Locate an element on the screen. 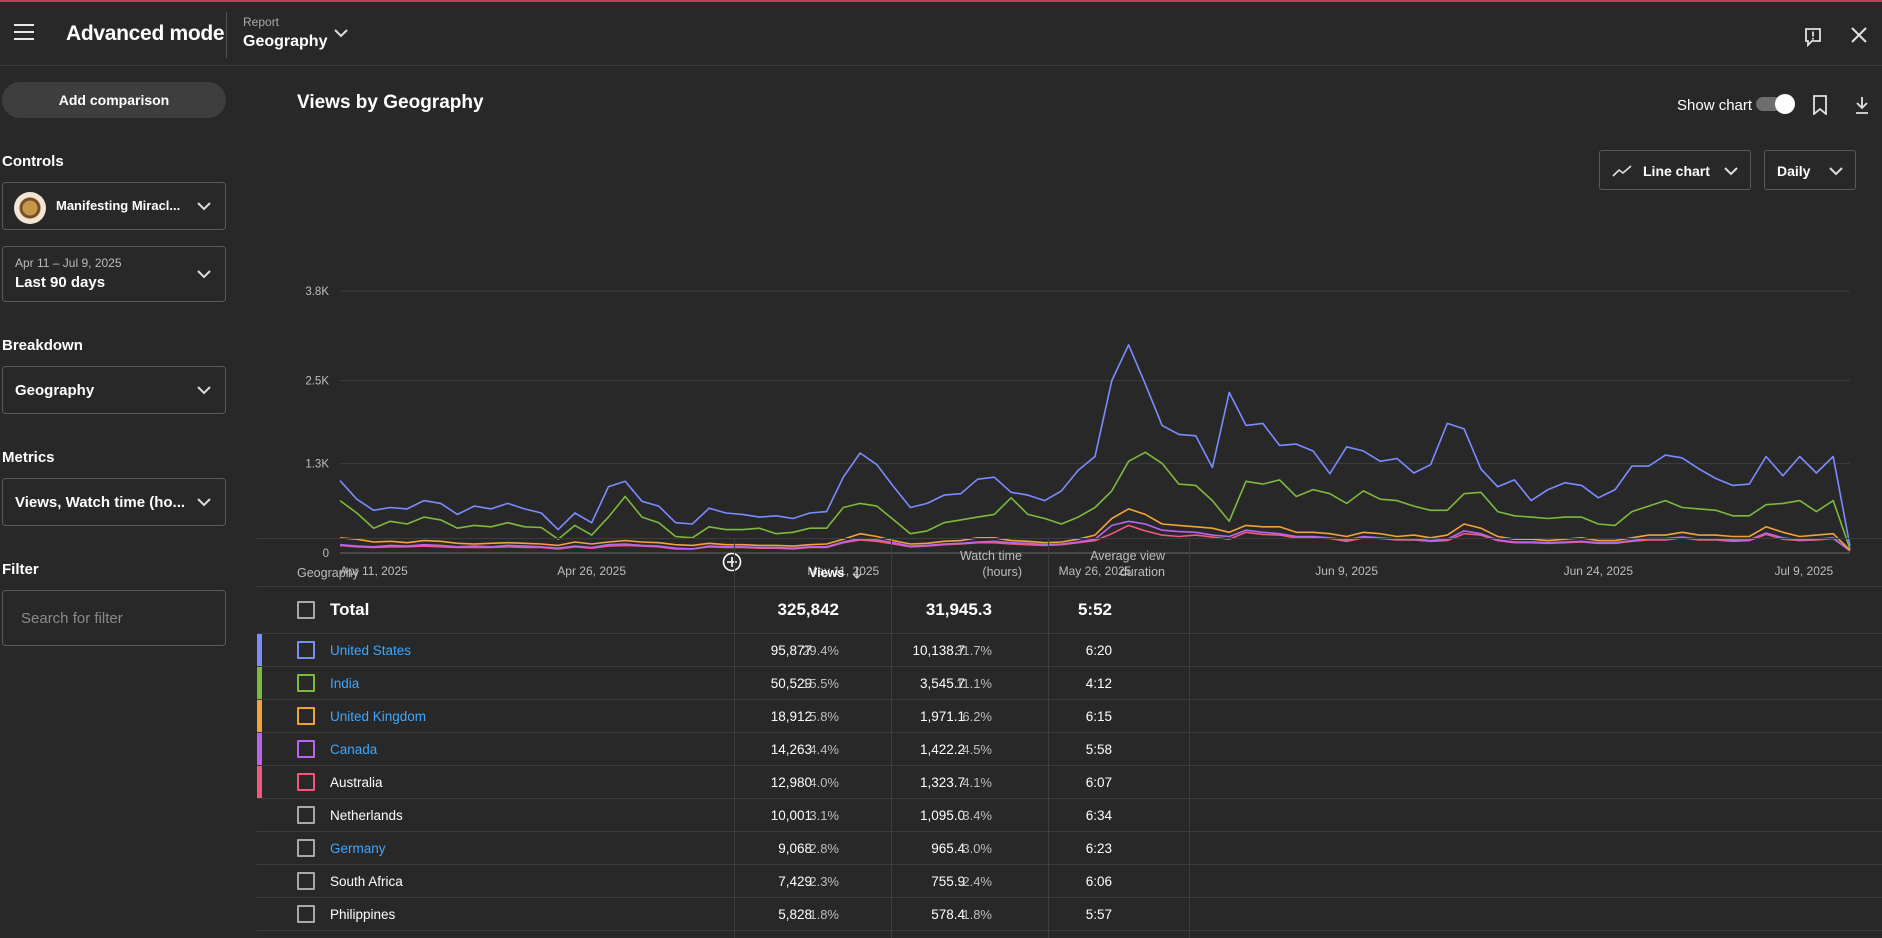  geography-name: India is located at coordinates (345, 683).